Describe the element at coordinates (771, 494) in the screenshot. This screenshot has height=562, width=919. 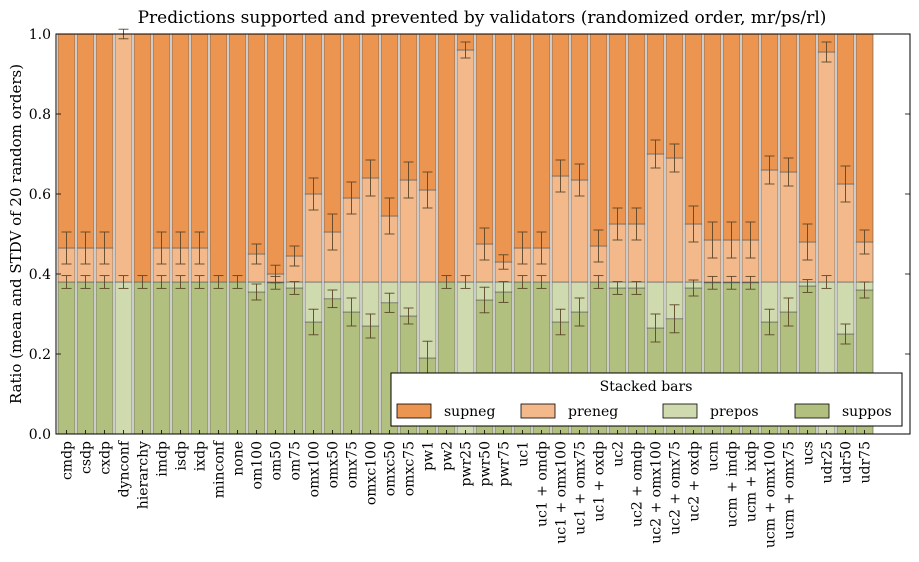
I see `x-tick-label: ucm + omx100` at that location.